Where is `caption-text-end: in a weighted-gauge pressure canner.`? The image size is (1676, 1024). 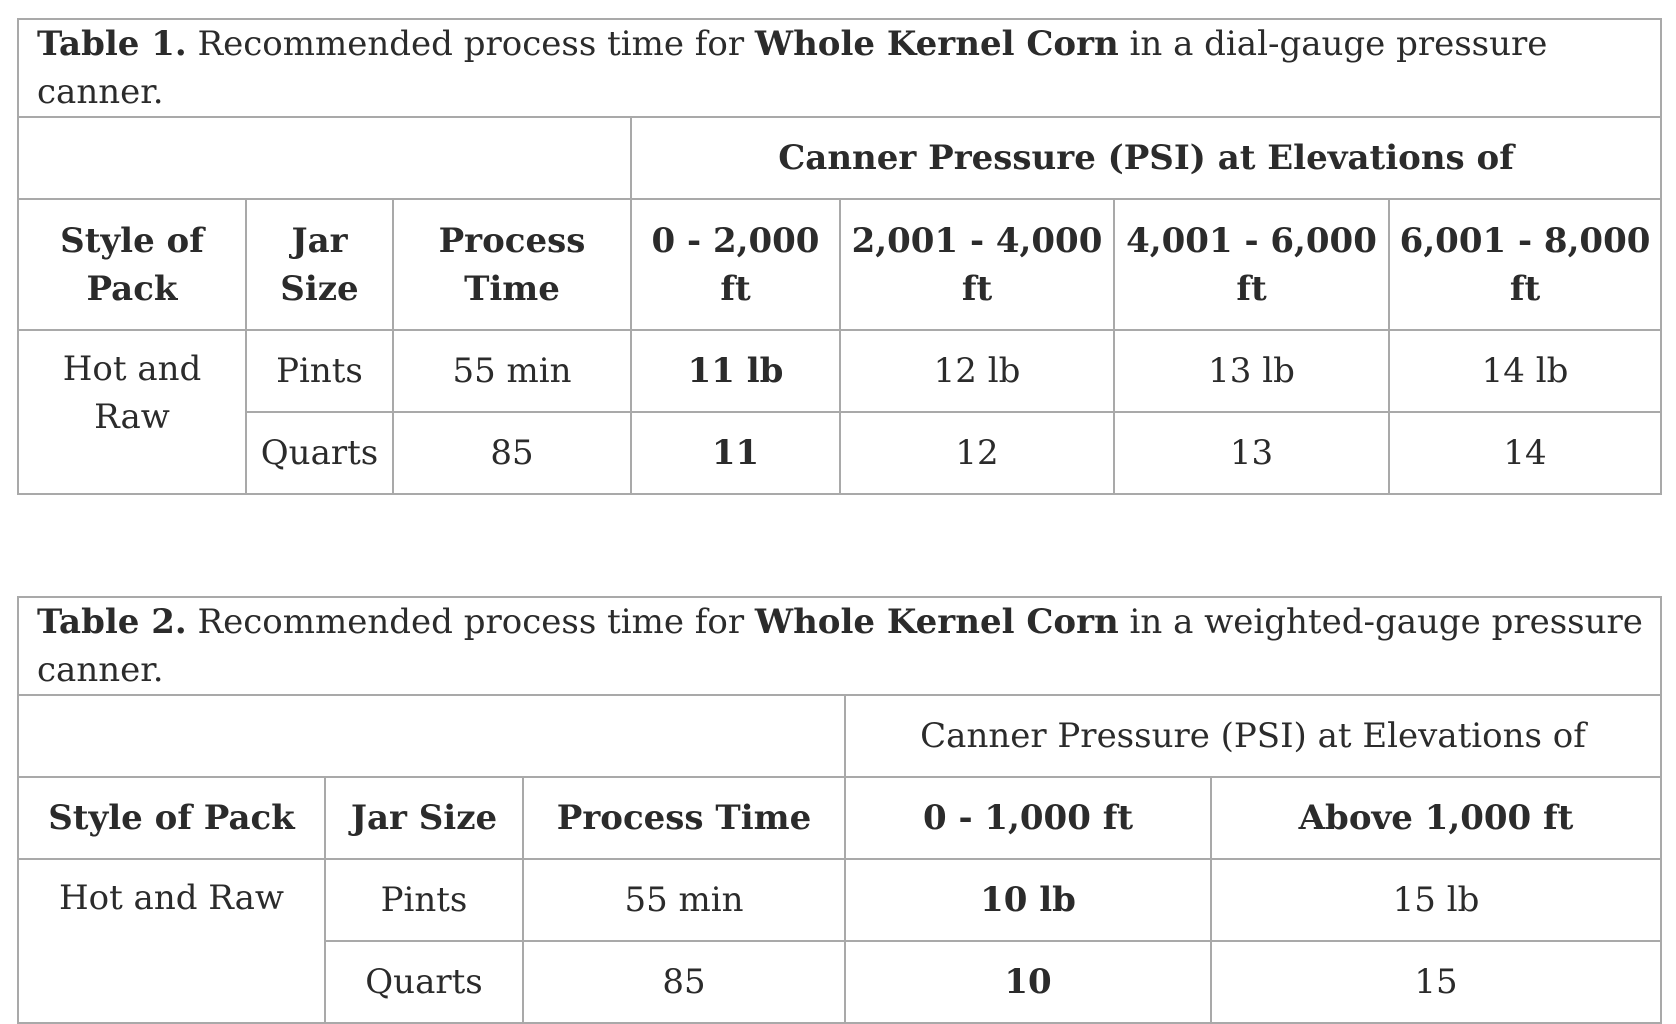 caption-text-end: in a weighted-gauge pressure canner. is located at coordinates (840, 646).